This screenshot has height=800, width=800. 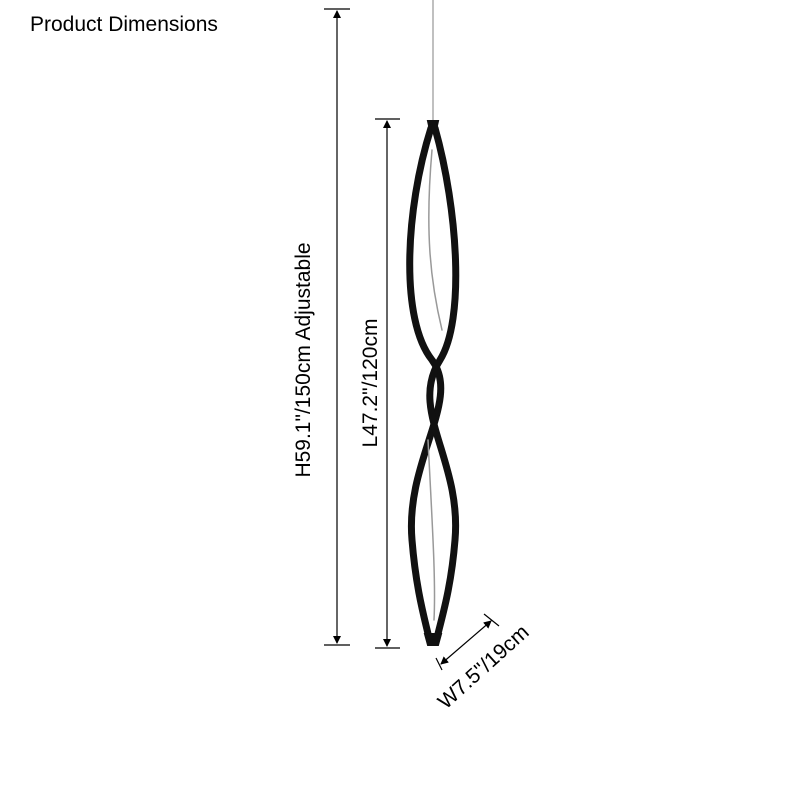 What do you see at coordinates (370, 383) in the screenshot?
I see `length-label: L47.2"/120cm` at bounding box center [370, 383].